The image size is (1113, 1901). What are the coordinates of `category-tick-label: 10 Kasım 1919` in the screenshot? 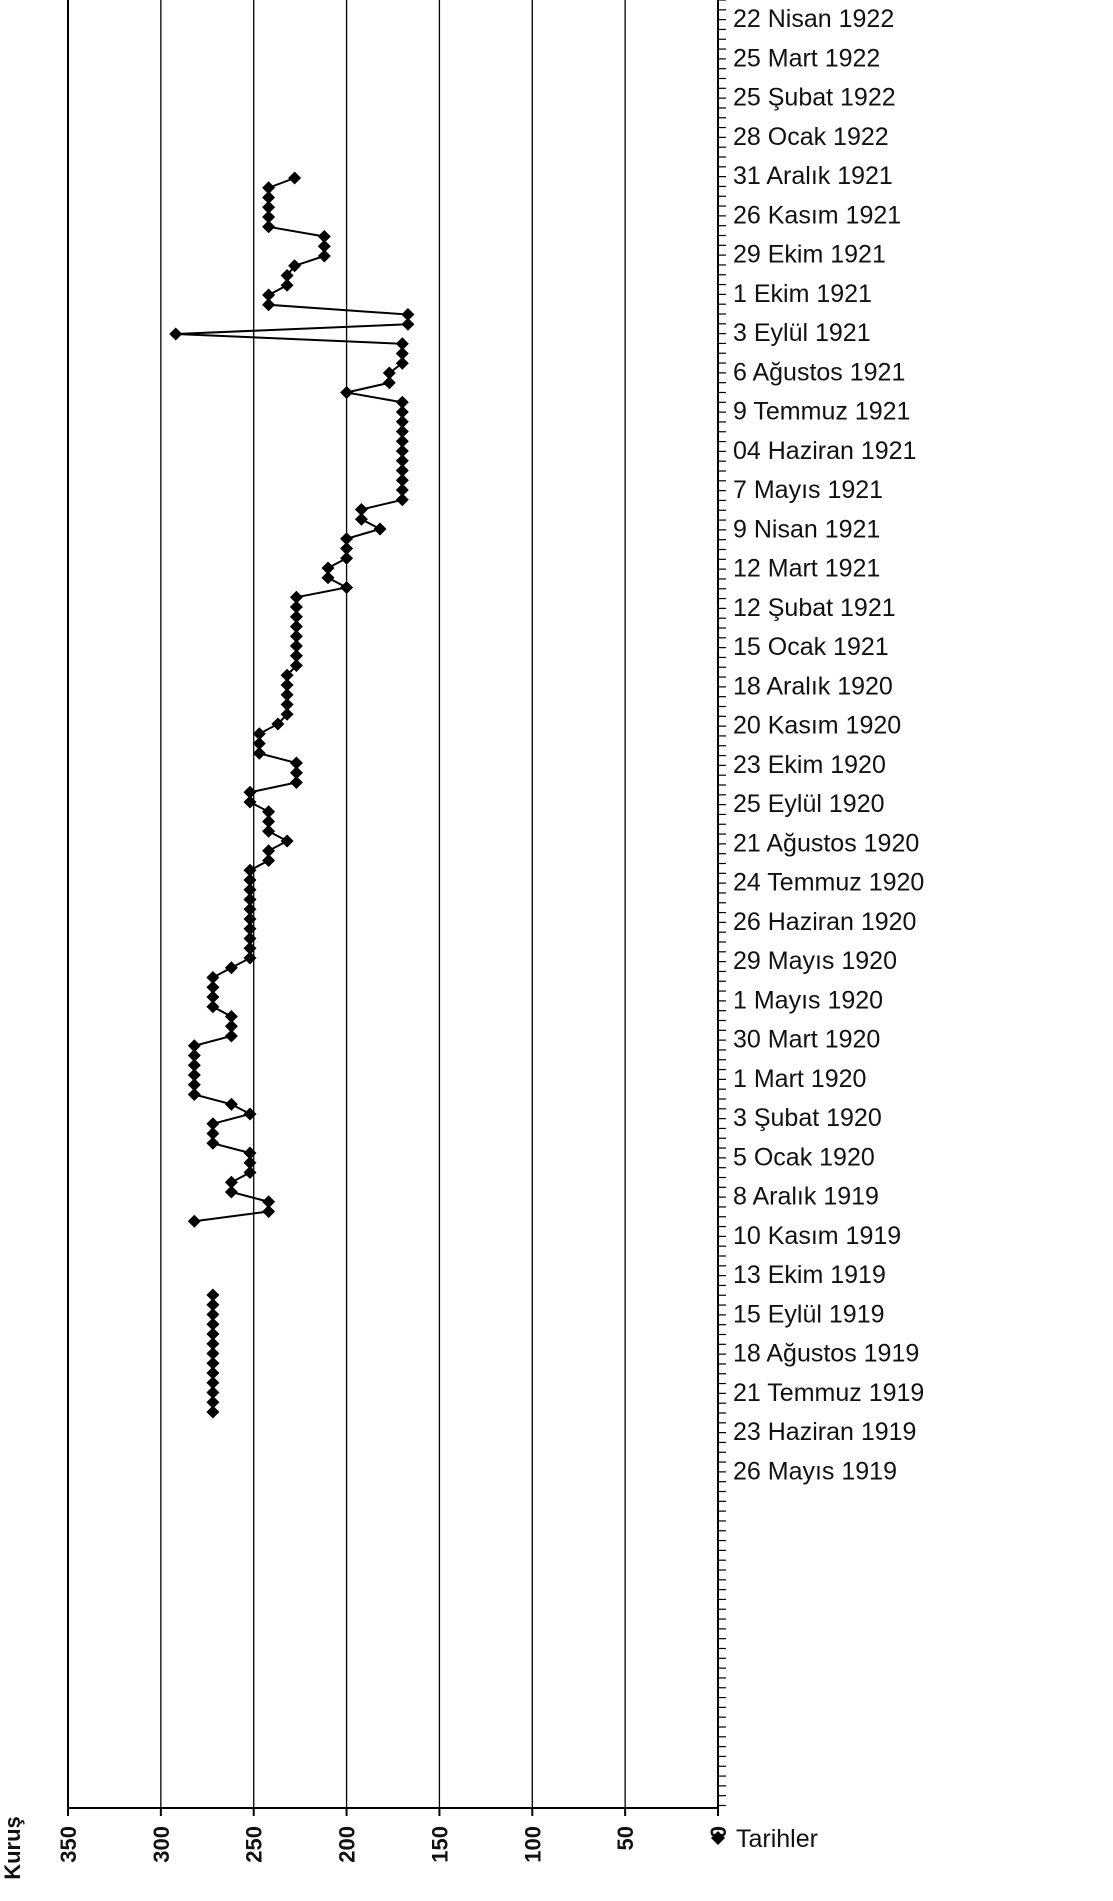 It's located at (817, 1236).